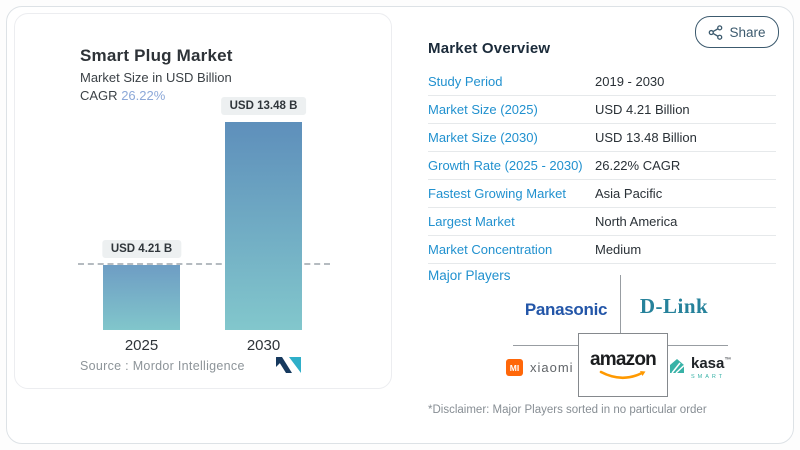 This screenshot has height=450, width=800. What do you see at coordinates (638, 165) in the screenshot?
I see `row-value: 26.22% CAGR` at bounding box center [638, 165].